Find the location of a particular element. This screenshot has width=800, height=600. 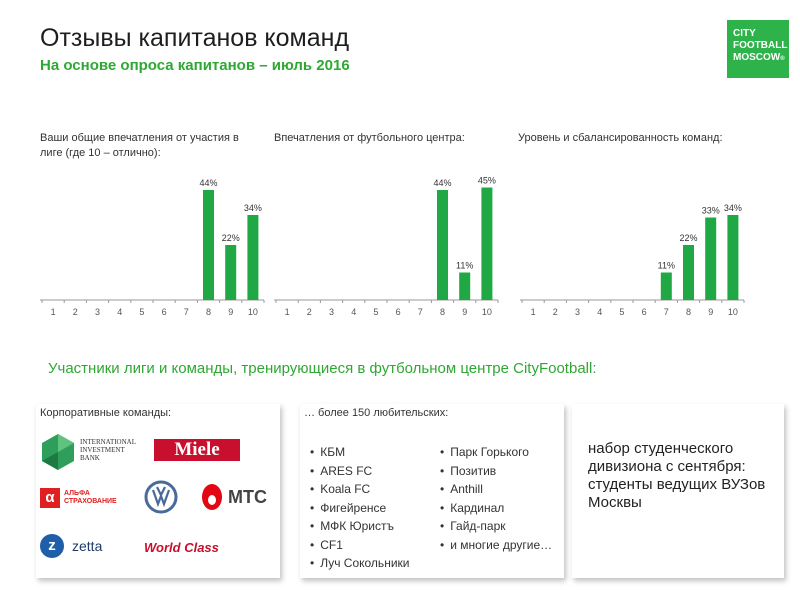

data-label: 45% is located at coordinates (487, 181).